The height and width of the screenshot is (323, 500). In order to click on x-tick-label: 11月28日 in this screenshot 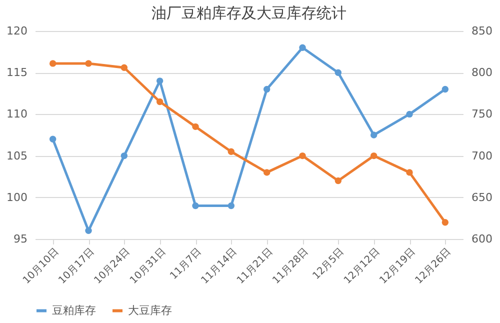, I will do `click(290, 266)`.